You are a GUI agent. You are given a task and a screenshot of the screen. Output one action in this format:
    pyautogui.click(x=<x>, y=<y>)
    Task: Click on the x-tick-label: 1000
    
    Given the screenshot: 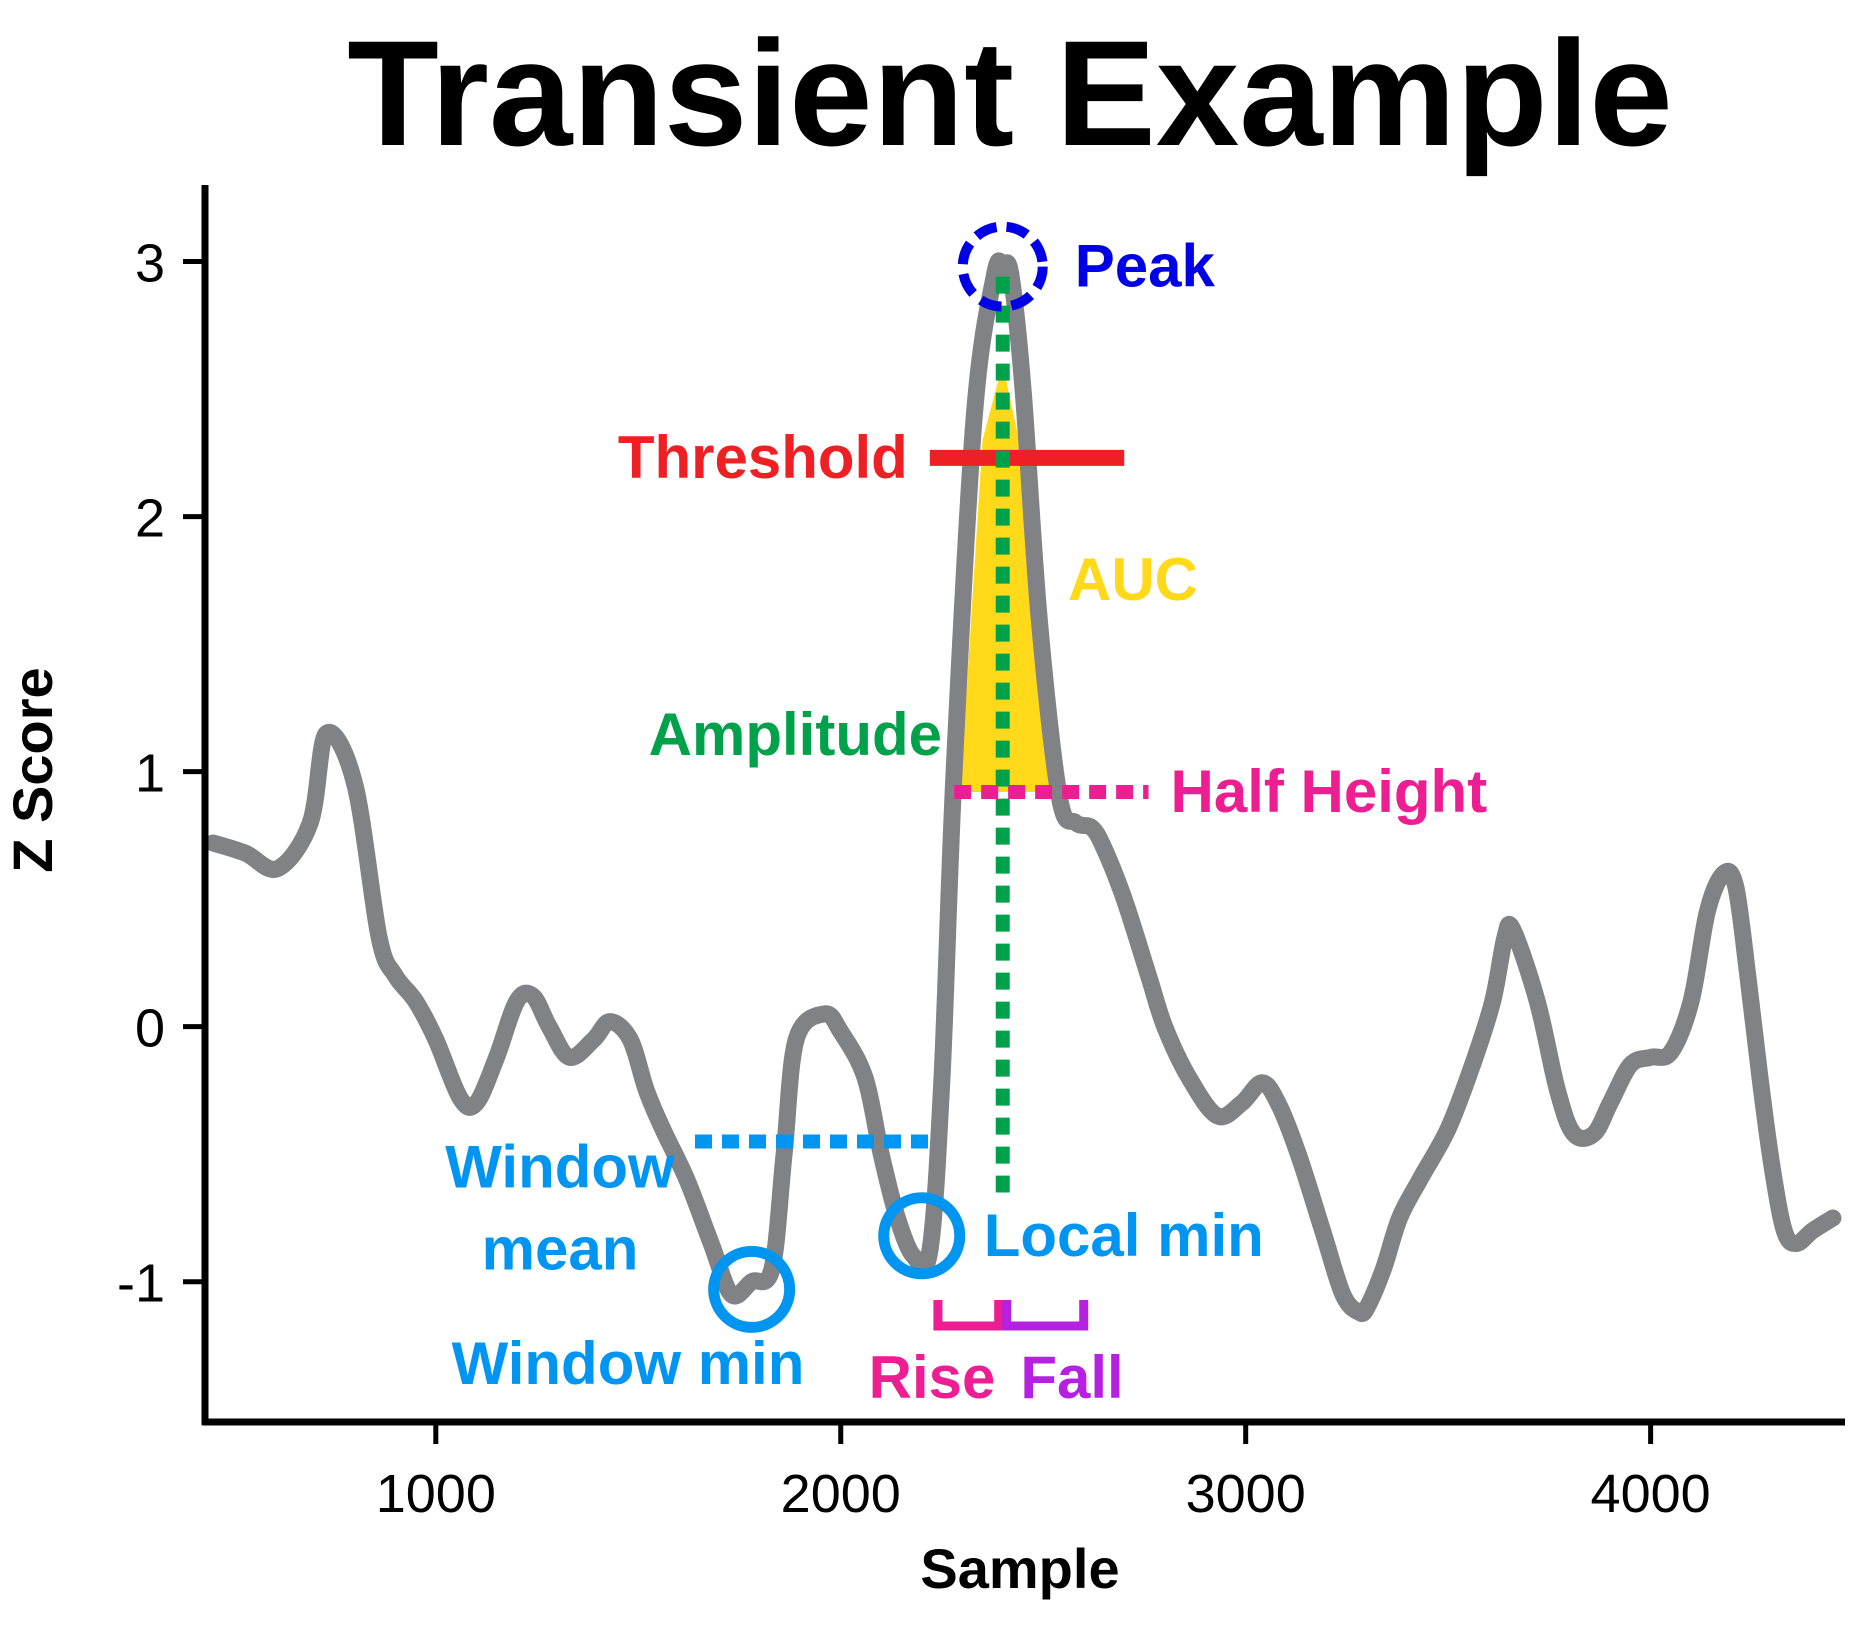 What is the action you would take?
    pyautogui.click(x=436, y=1494)
    